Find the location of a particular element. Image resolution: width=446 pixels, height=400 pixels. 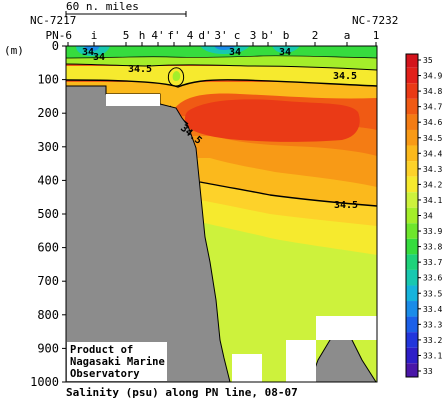

y-tick-label: 200 is located at coordinates (48, 113).